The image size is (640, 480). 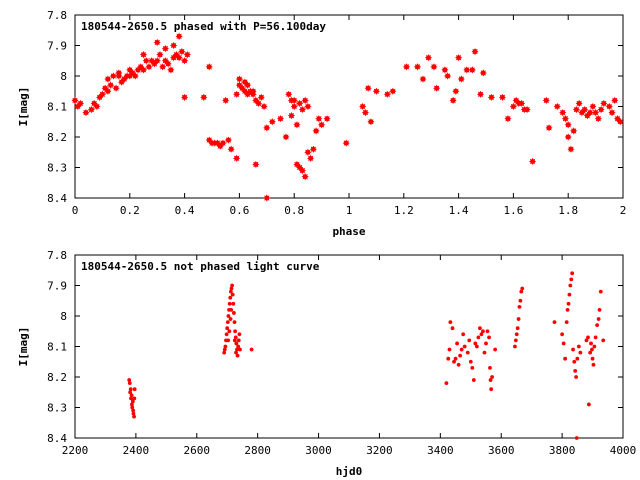 What do you see at coordinates (349, 210) in the screenshot?
I see `x-tick-label: 1` at bounding box center [349, 210].